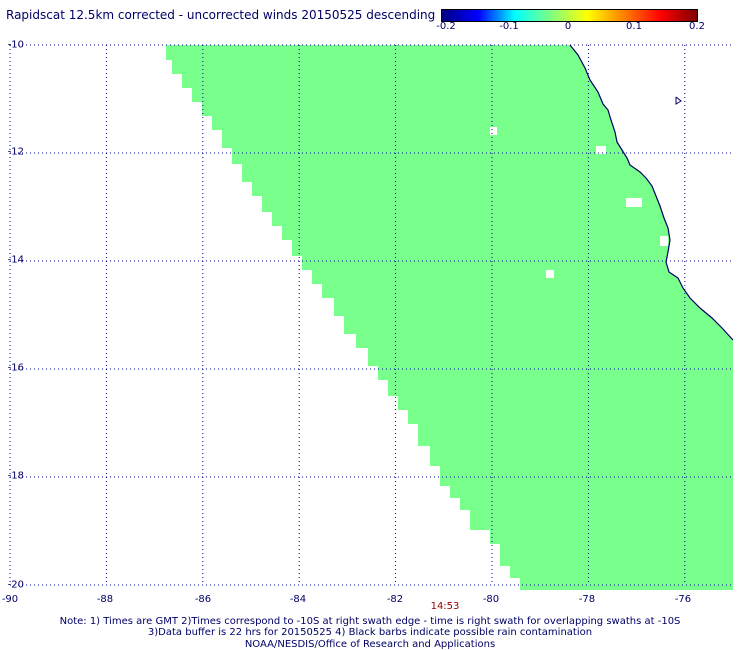 Image resolution: width=740 pixels, height=650 pixels. What do you see at coordinates (15, 260) in the screenshot?
I see `lat-label: -14` at bounding box center [15, 260].